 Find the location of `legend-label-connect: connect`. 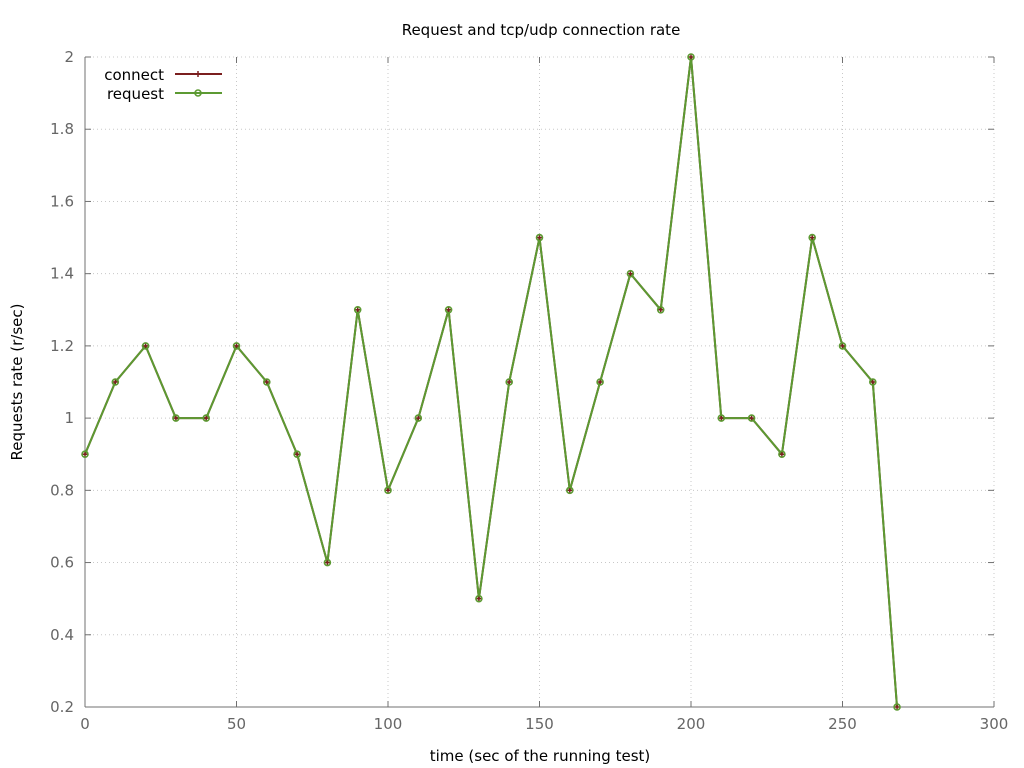

legend-label-connect: connect is located at coordinates (134, 75).